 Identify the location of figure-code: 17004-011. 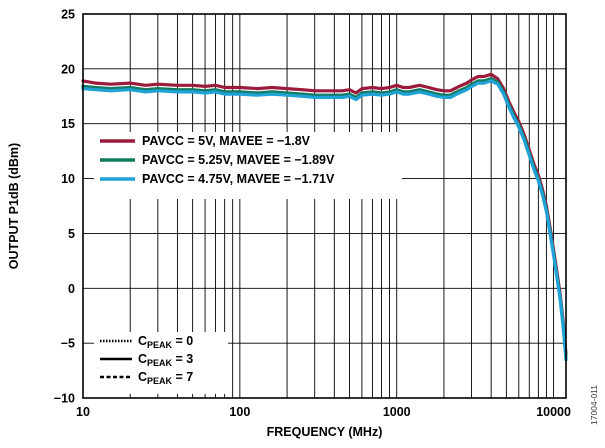
(594, 405).